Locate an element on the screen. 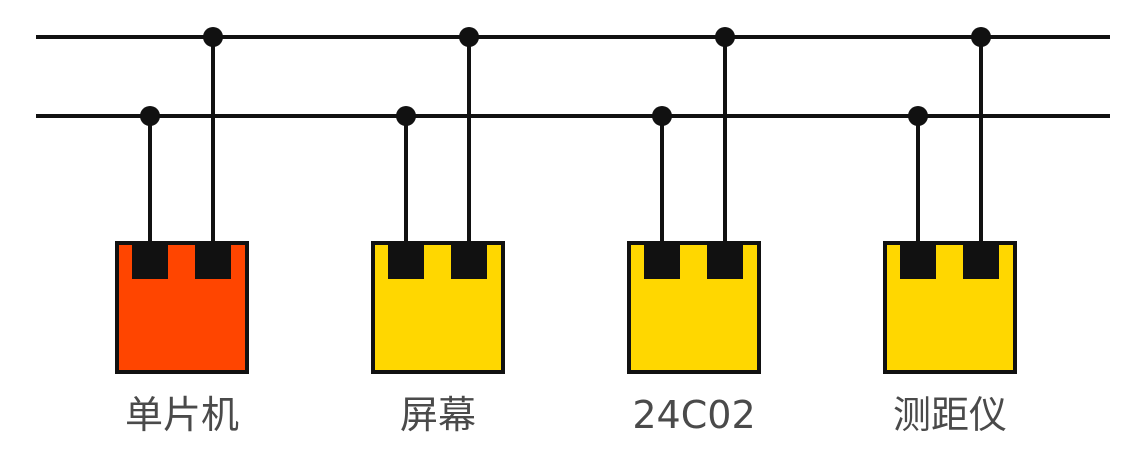 The image size is (1126, 462). device-label: 屏幕 is located at coordinates (438, 415).